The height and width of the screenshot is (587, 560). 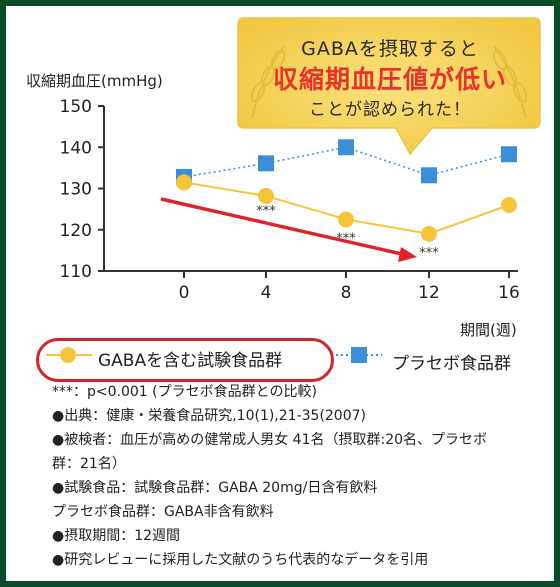 What do you see at coordinates (488, 330) in the screenshot?
I see `x-axis-label: 期間(週)` at bounding box center [488, 330].